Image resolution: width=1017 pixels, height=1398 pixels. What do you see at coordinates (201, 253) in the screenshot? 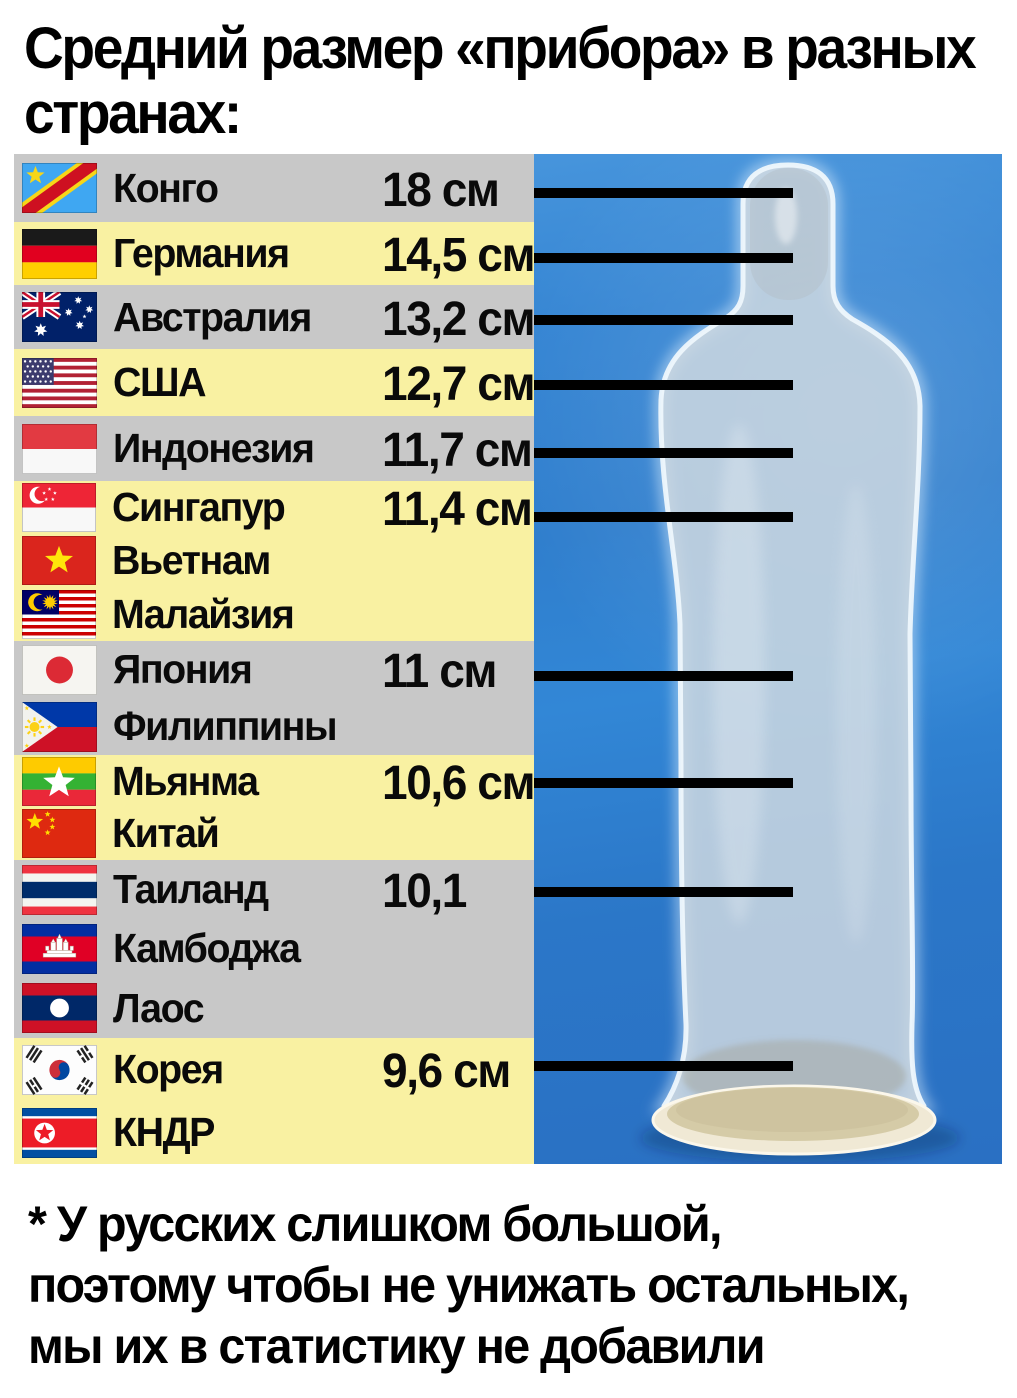
I see `country-name: Германия` at bounding box center [201, 253].